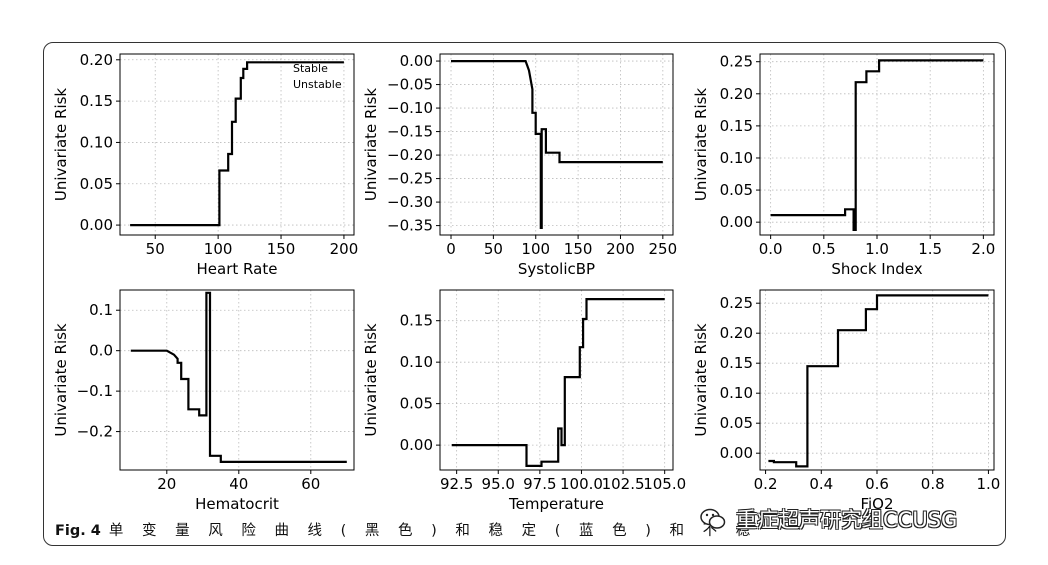 This screenshot has height=565, width=1048. I want to click on x-axis-label: Shock Index, so click(876, 269).